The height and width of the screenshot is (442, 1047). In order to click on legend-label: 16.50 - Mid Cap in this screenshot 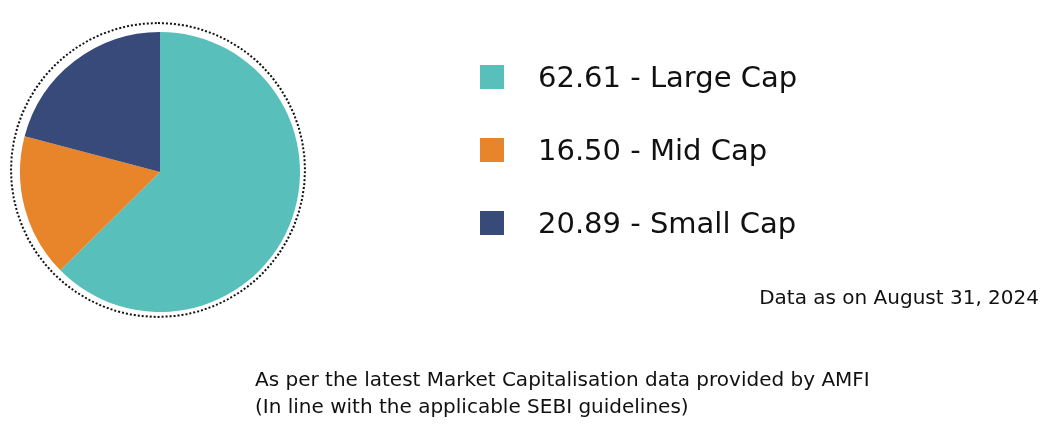, I will do `click(653, 149)`.